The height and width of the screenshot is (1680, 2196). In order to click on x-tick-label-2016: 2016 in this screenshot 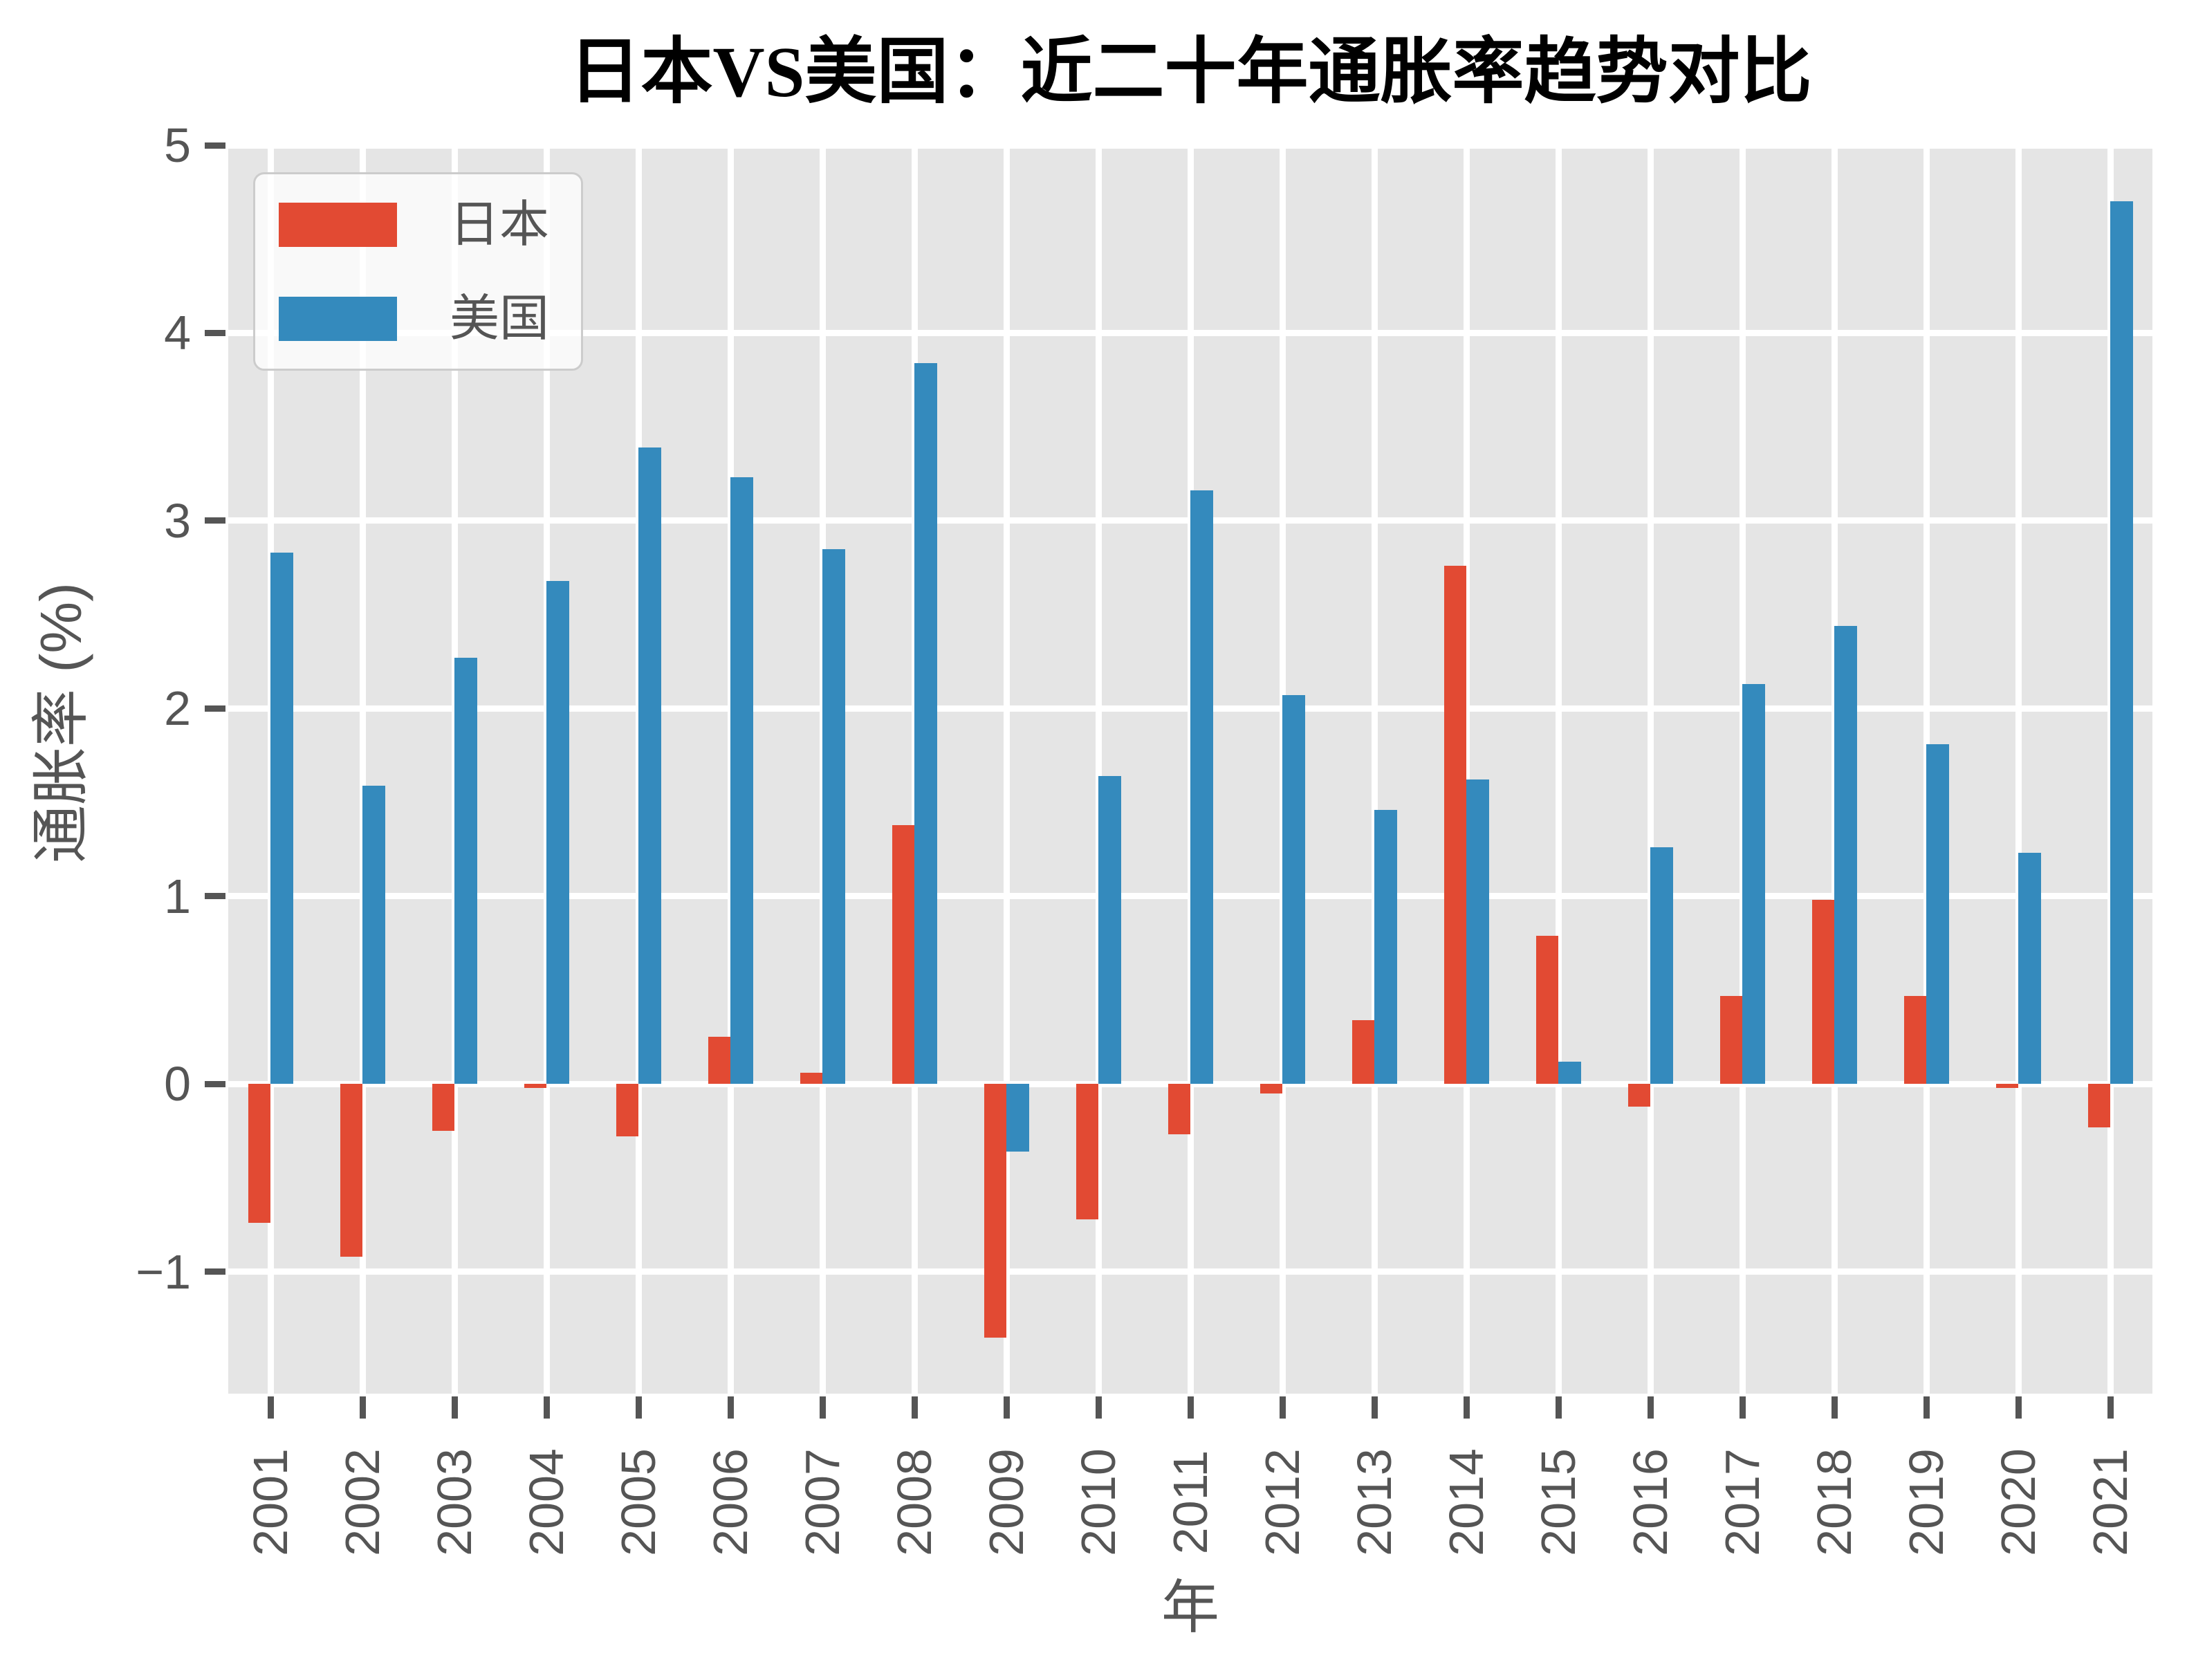, I will do `click(1650, 1502)`.